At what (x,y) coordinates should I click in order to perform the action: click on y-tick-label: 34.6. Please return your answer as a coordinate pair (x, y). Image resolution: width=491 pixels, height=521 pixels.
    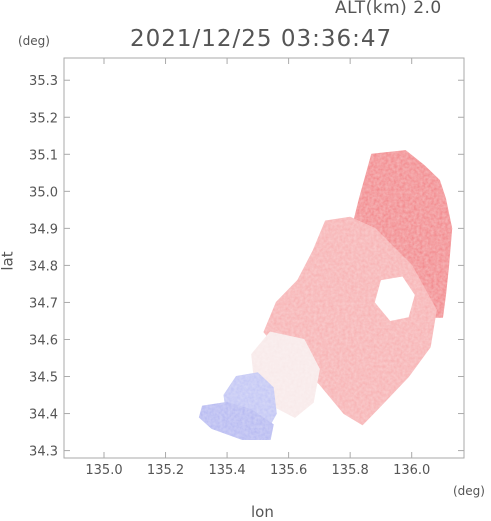
    Looking at the image, I should click on (43, 340).